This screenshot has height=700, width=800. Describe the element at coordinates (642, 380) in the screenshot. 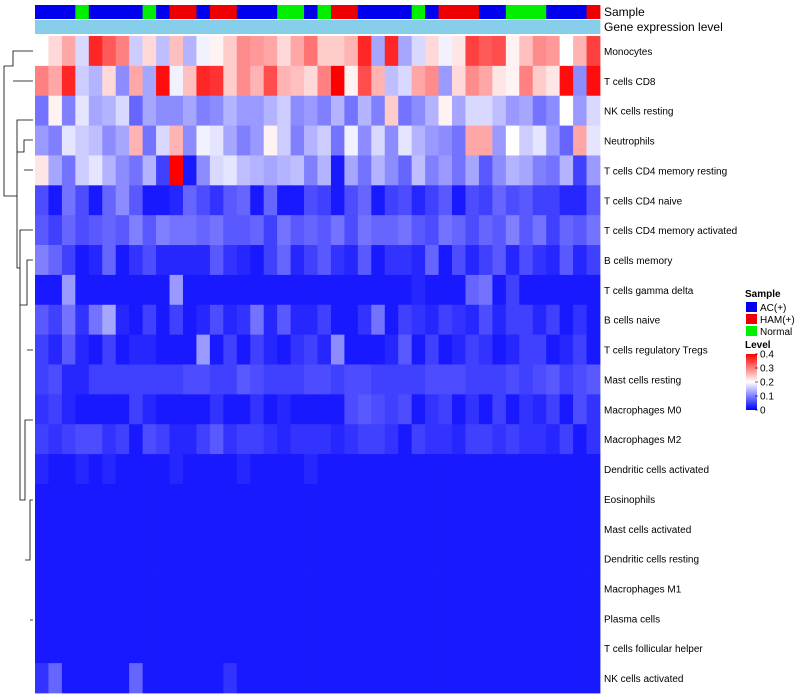

I see `row-label: Mast cells resting` at that location.